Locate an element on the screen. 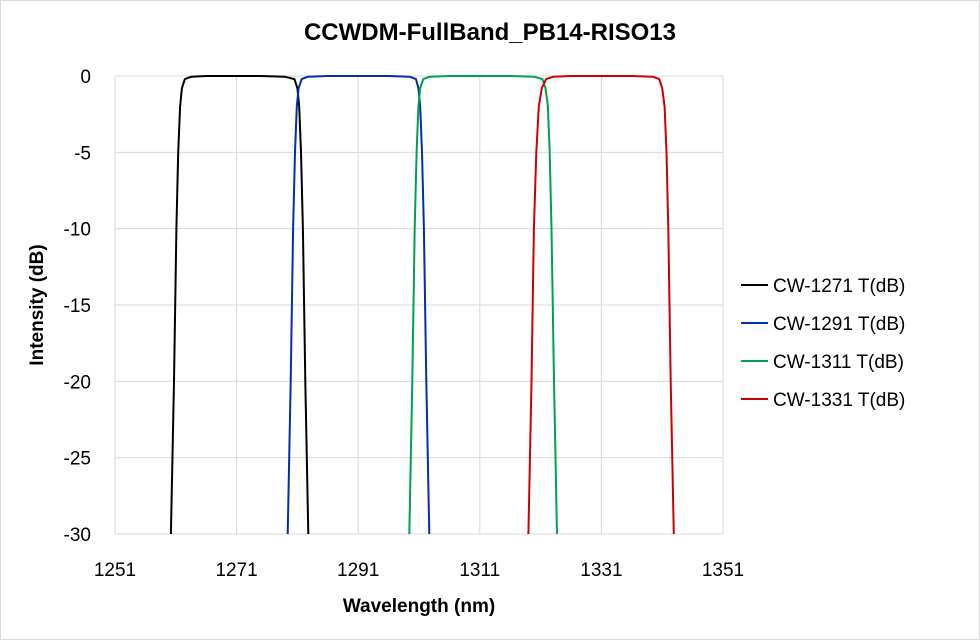 Image resolution: width=980 pixels, height=640 pixels. y-axis-title: Intensity (dB) is located at coordinates (37, 304).